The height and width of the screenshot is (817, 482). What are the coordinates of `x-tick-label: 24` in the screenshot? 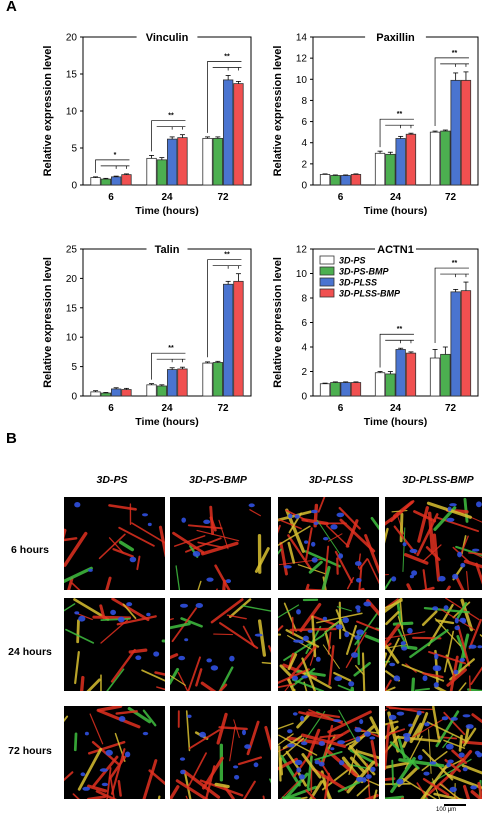 It's located at (167, 197).